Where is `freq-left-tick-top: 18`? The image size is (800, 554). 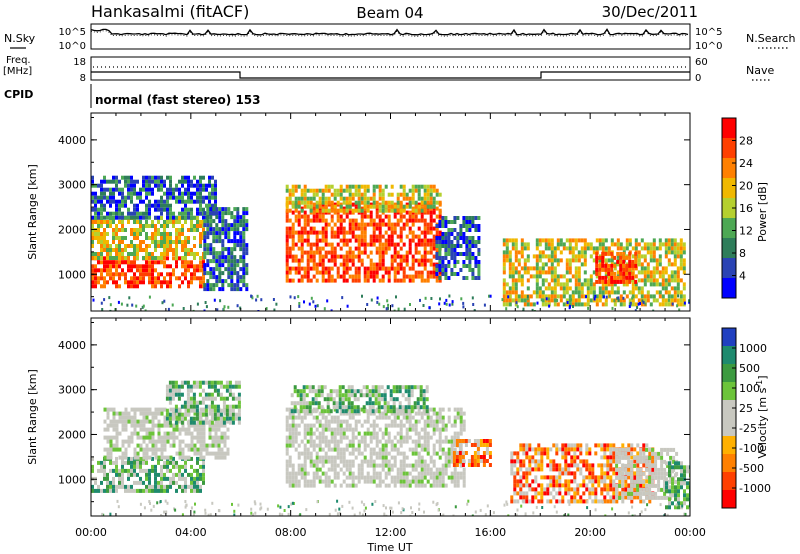 freq-left-tick-top: 18 is located at coordinates (79, 62).